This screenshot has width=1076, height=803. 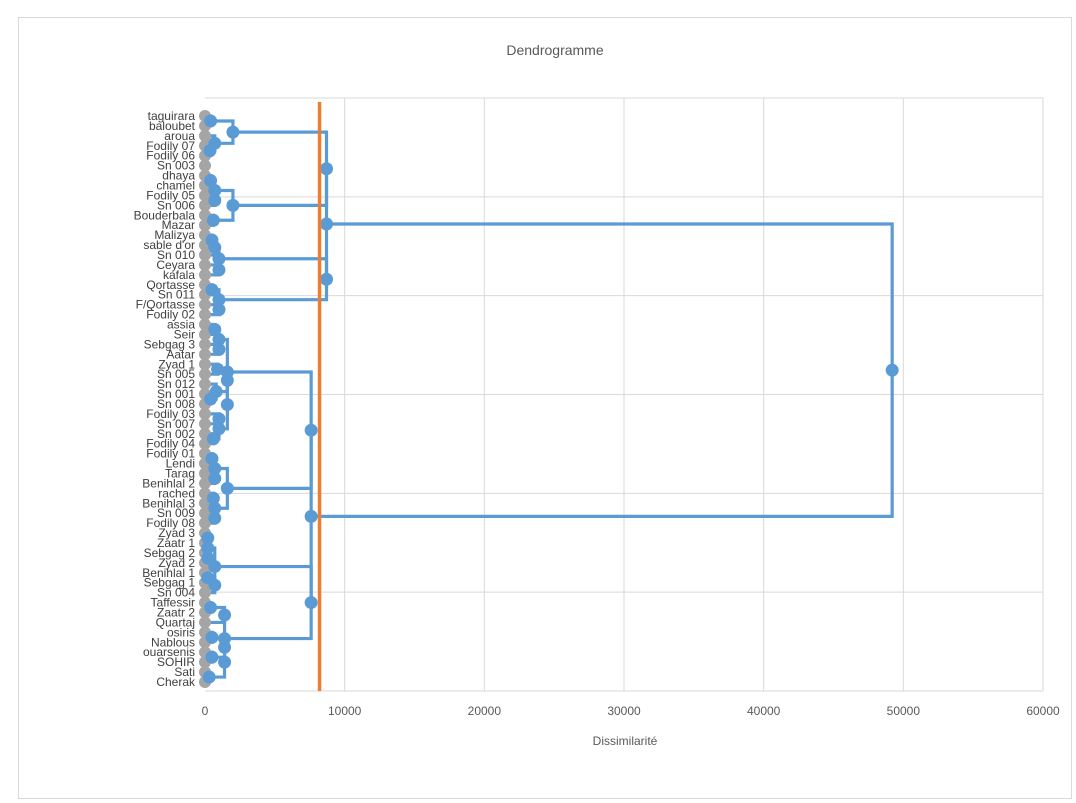 I want to click on x-tick-labels: 0 10000 20000 30000 40000 50000 60000, so click(x=631, y=711).